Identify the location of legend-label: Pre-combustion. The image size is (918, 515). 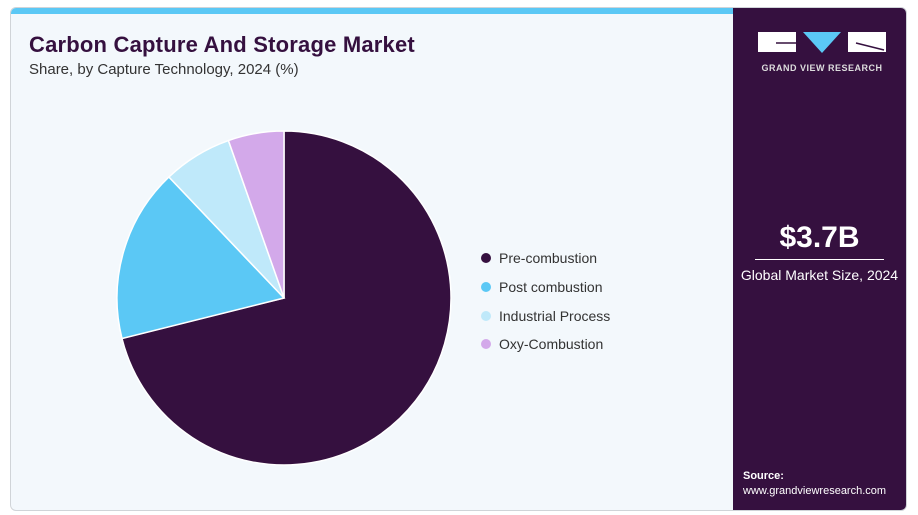
(548, 258).